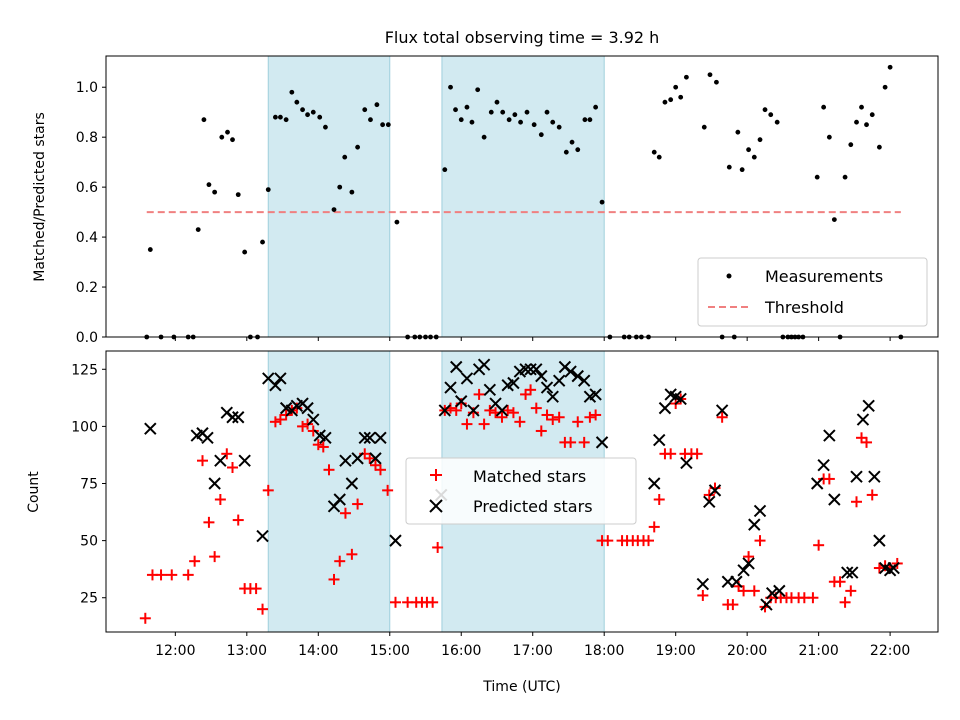  Describe the element at coordinates (532, 339) in the screenshot. I see `top-x-ticks` at that location.